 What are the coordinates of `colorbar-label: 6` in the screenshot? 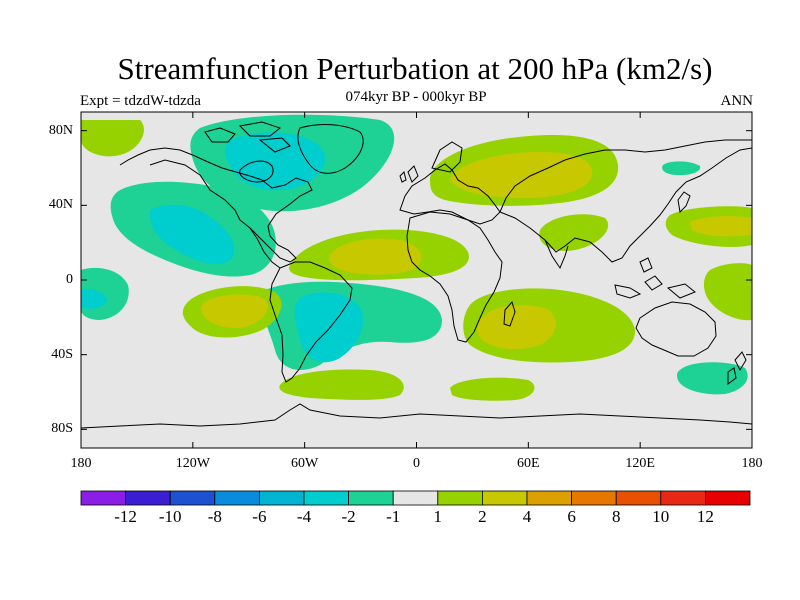 It's located at (571, 516).